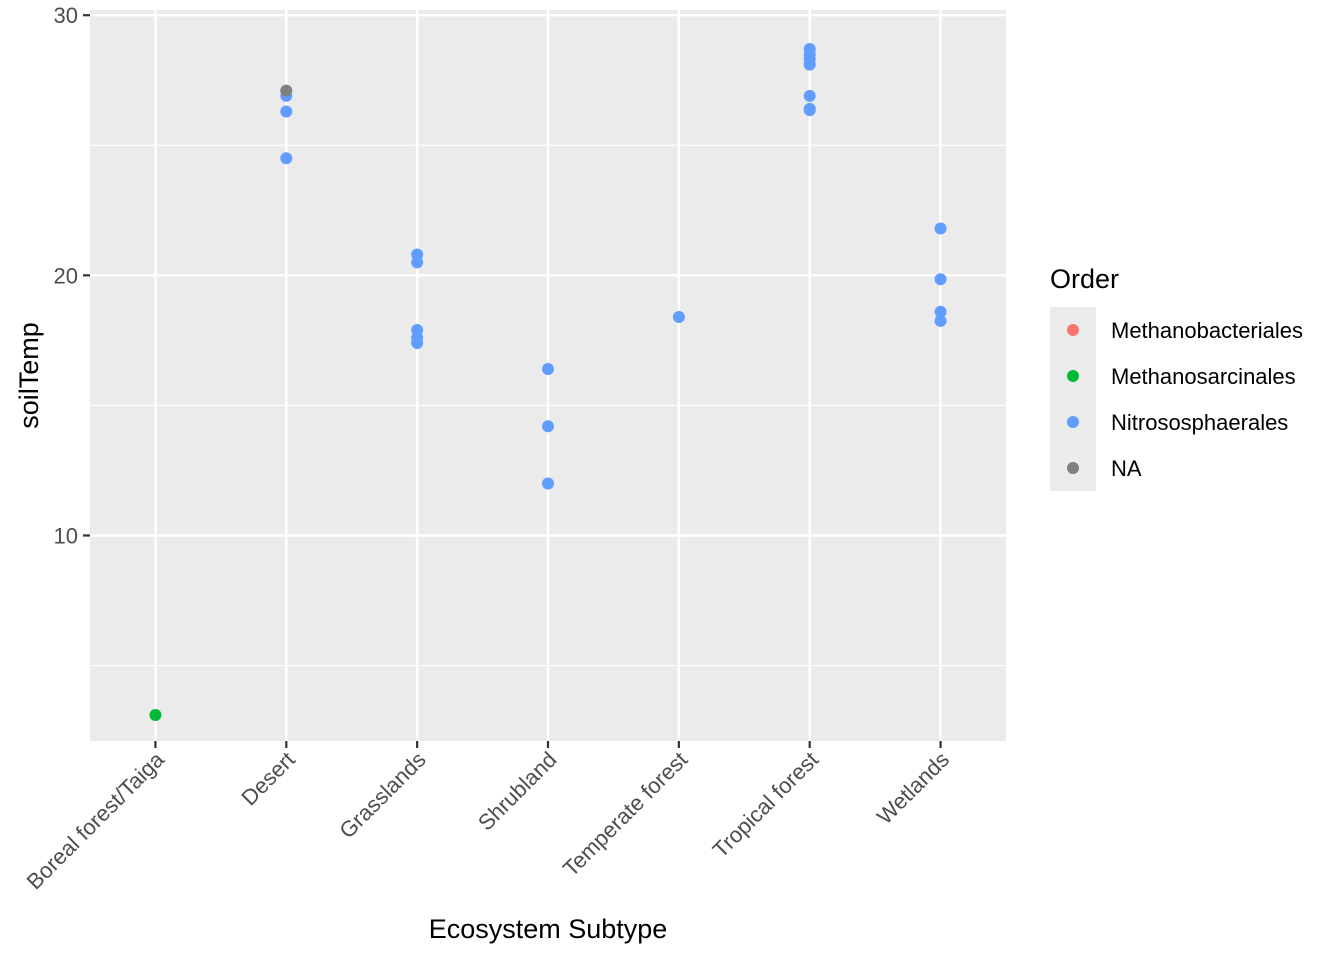  I want to click on x-tick-label: Tropical forest, so click(766, 805).